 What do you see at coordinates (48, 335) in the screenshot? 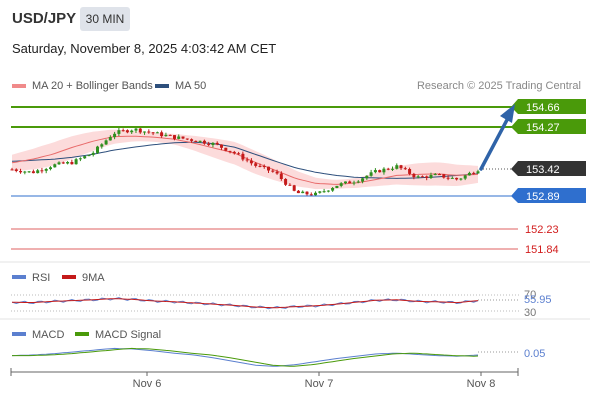
I see `macd-legend-label: MACD` at bounding box center [48, 335].